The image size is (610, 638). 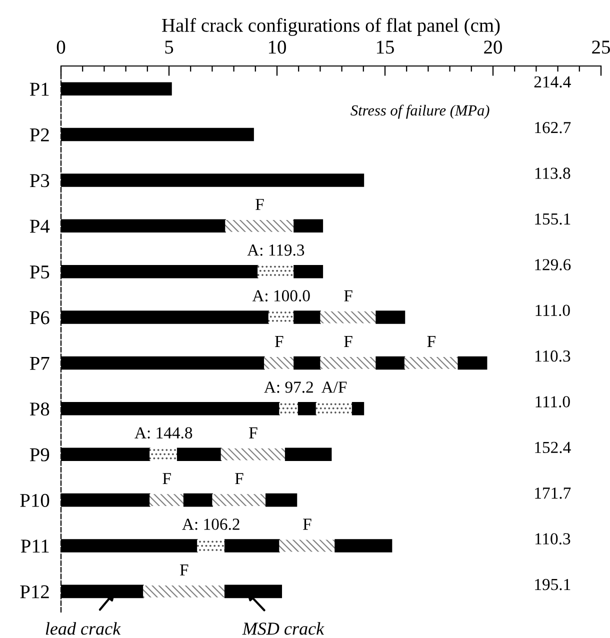 What do you see at coordinates (39, 89) in the screenshot?
I see `y-tick-label: P1` at bounding box center [39, 89].